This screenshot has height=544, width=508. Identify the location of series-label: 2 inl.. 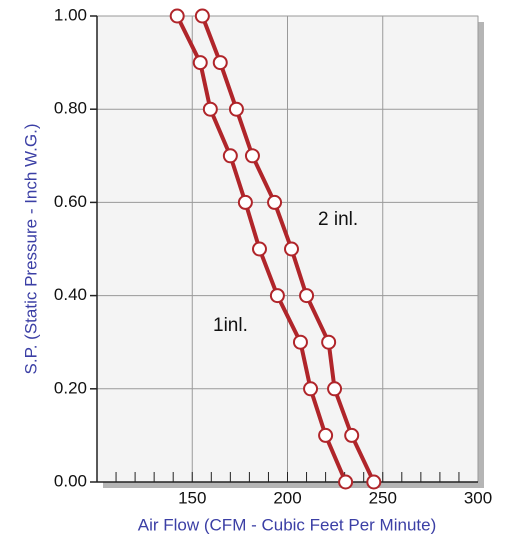
(338, 219).